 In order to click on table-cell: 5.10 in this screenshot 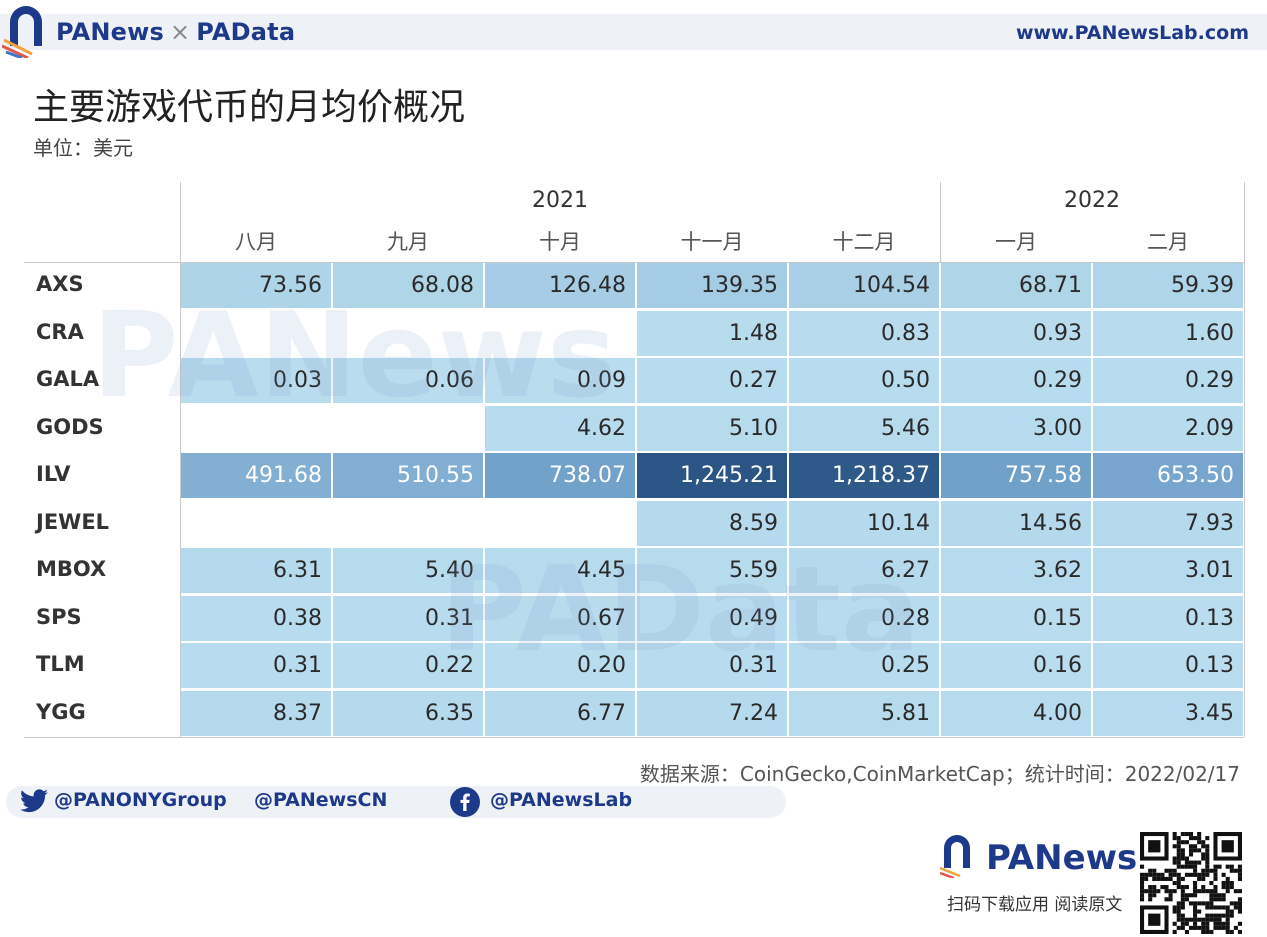, I will do `click(712, 428)`.